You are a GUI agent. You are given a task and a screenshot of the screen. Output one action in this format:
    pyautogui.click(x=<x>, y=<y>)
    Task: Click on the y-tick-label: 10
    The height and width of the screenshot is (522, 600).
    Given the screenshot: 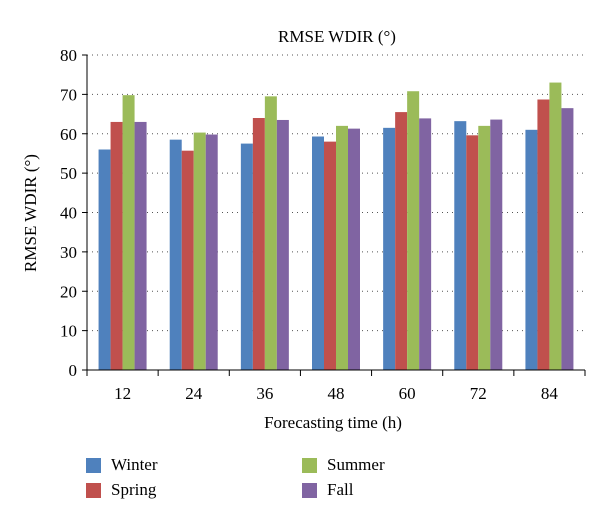 What is the action you would take?
    pyautogui.click(x=68, y=331)
    